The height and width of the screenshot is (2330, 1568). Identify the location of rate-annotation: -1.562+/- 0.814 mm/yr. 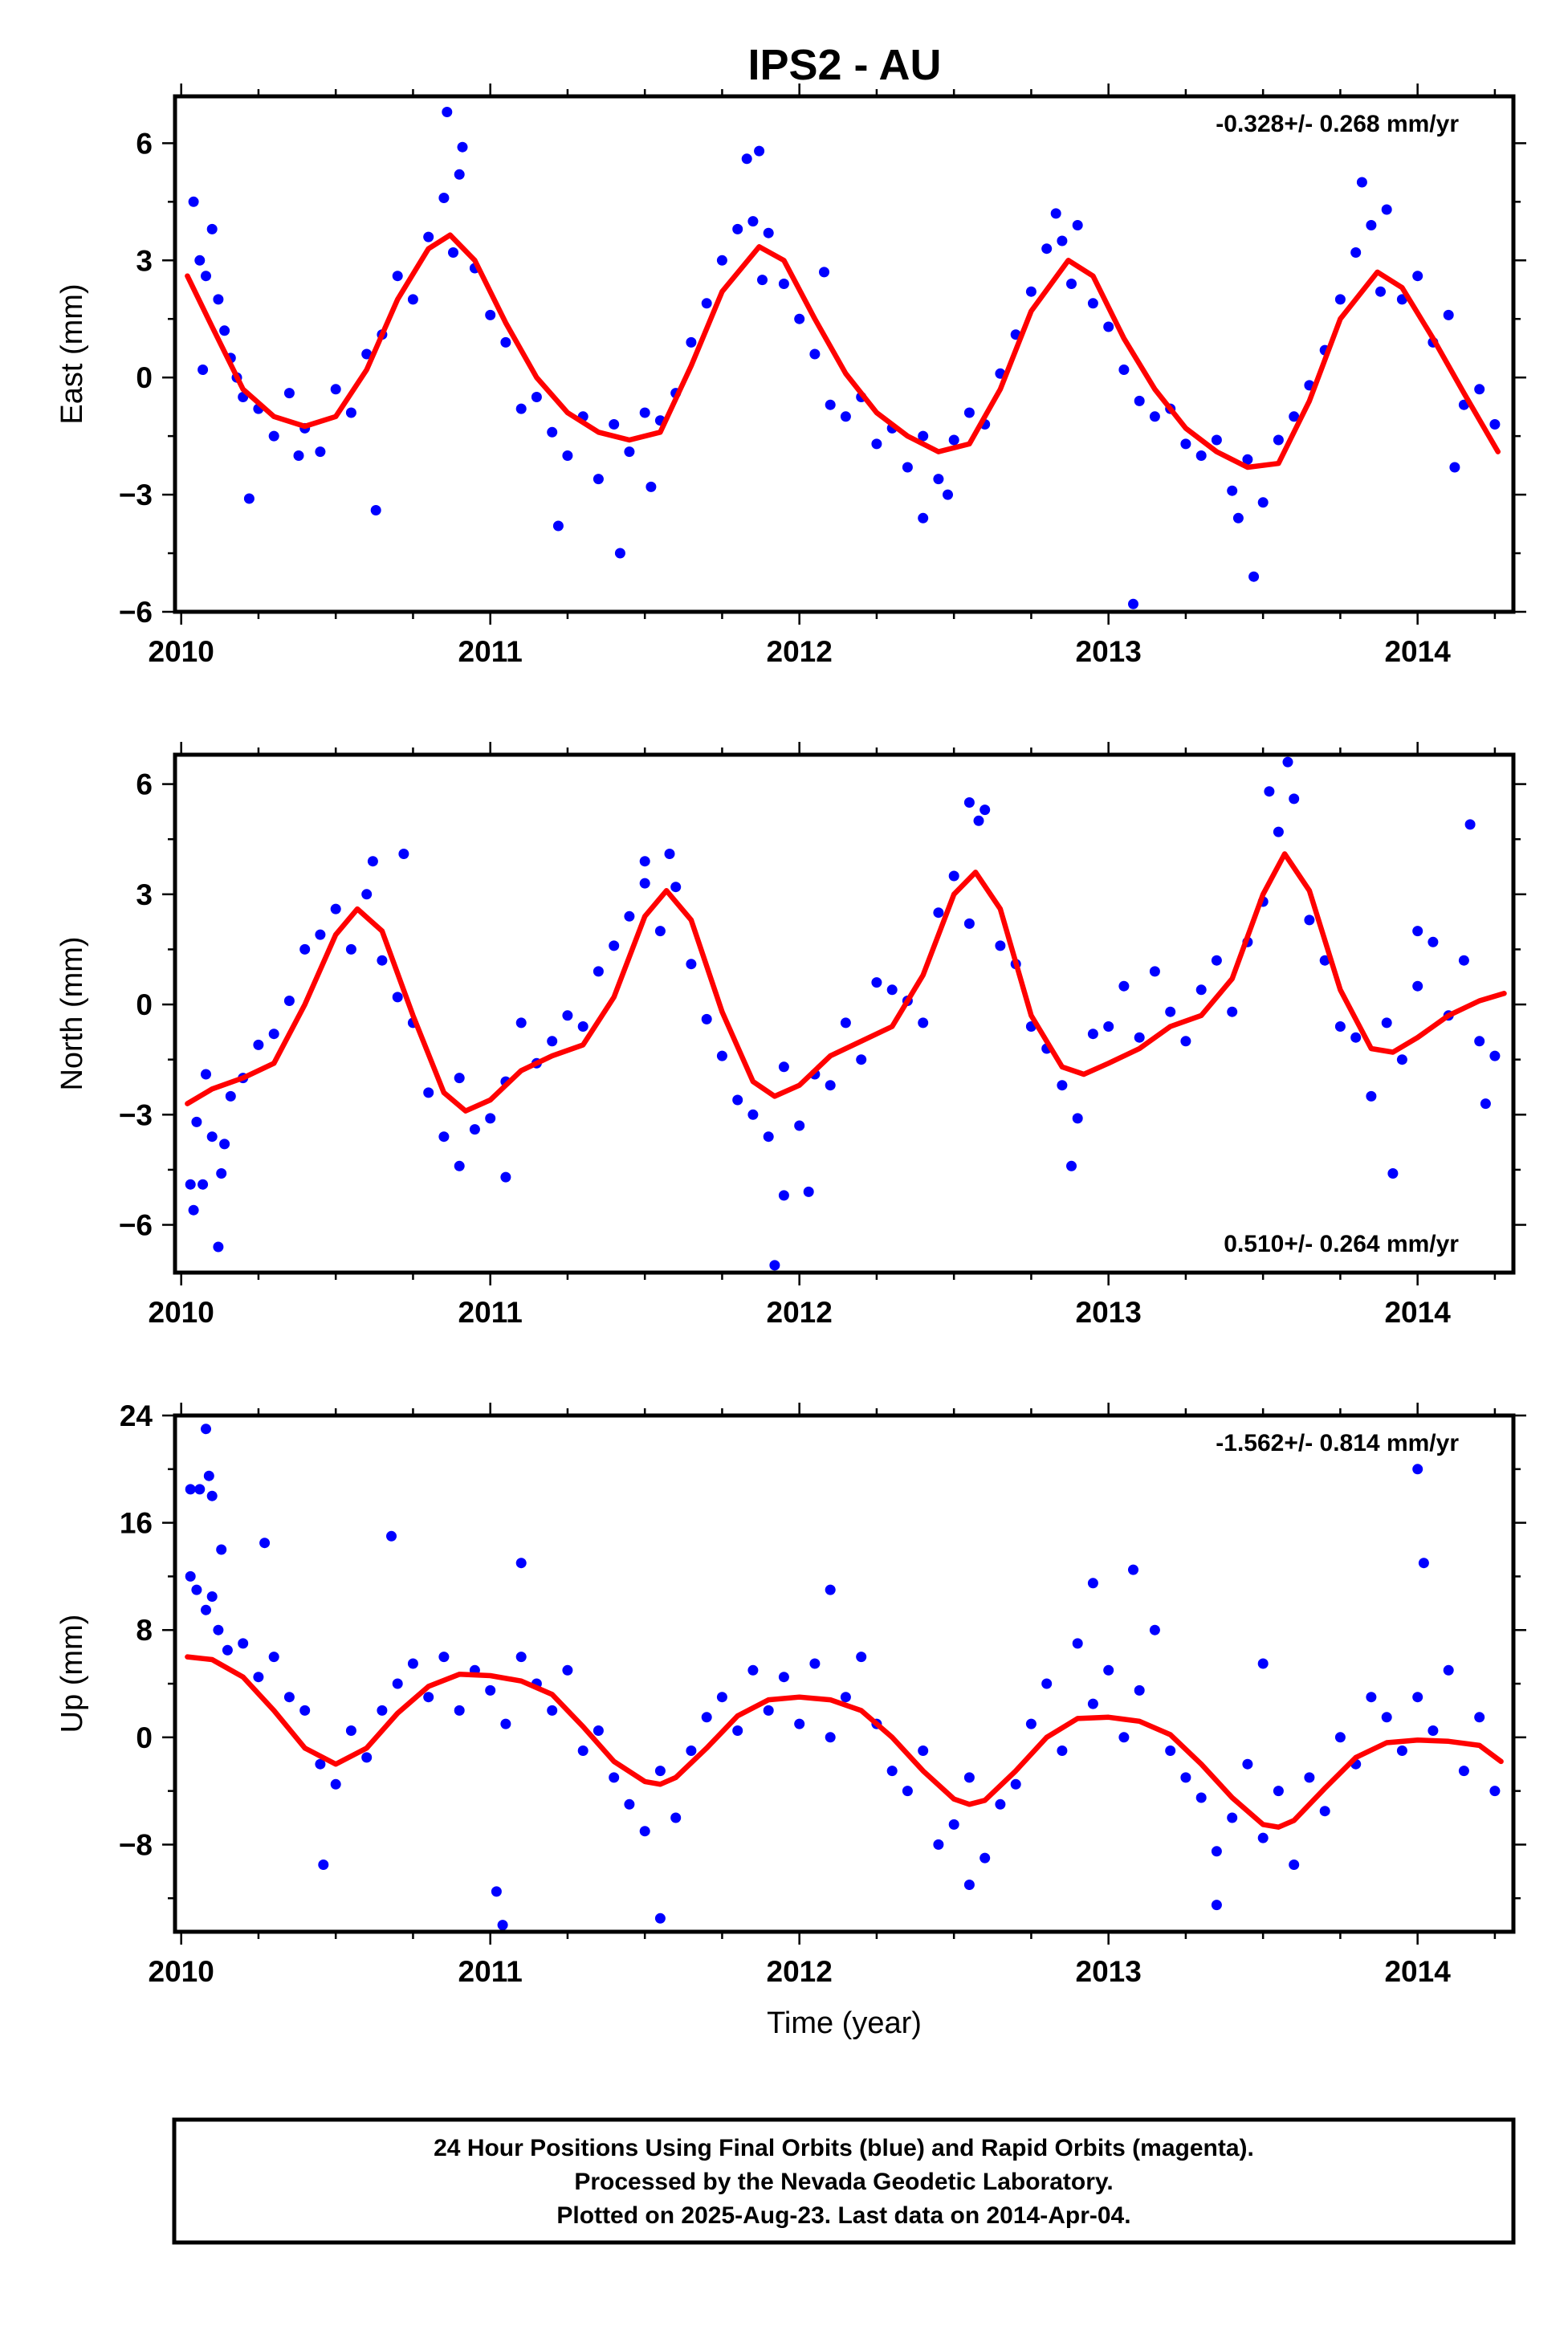
(1337, 1443).